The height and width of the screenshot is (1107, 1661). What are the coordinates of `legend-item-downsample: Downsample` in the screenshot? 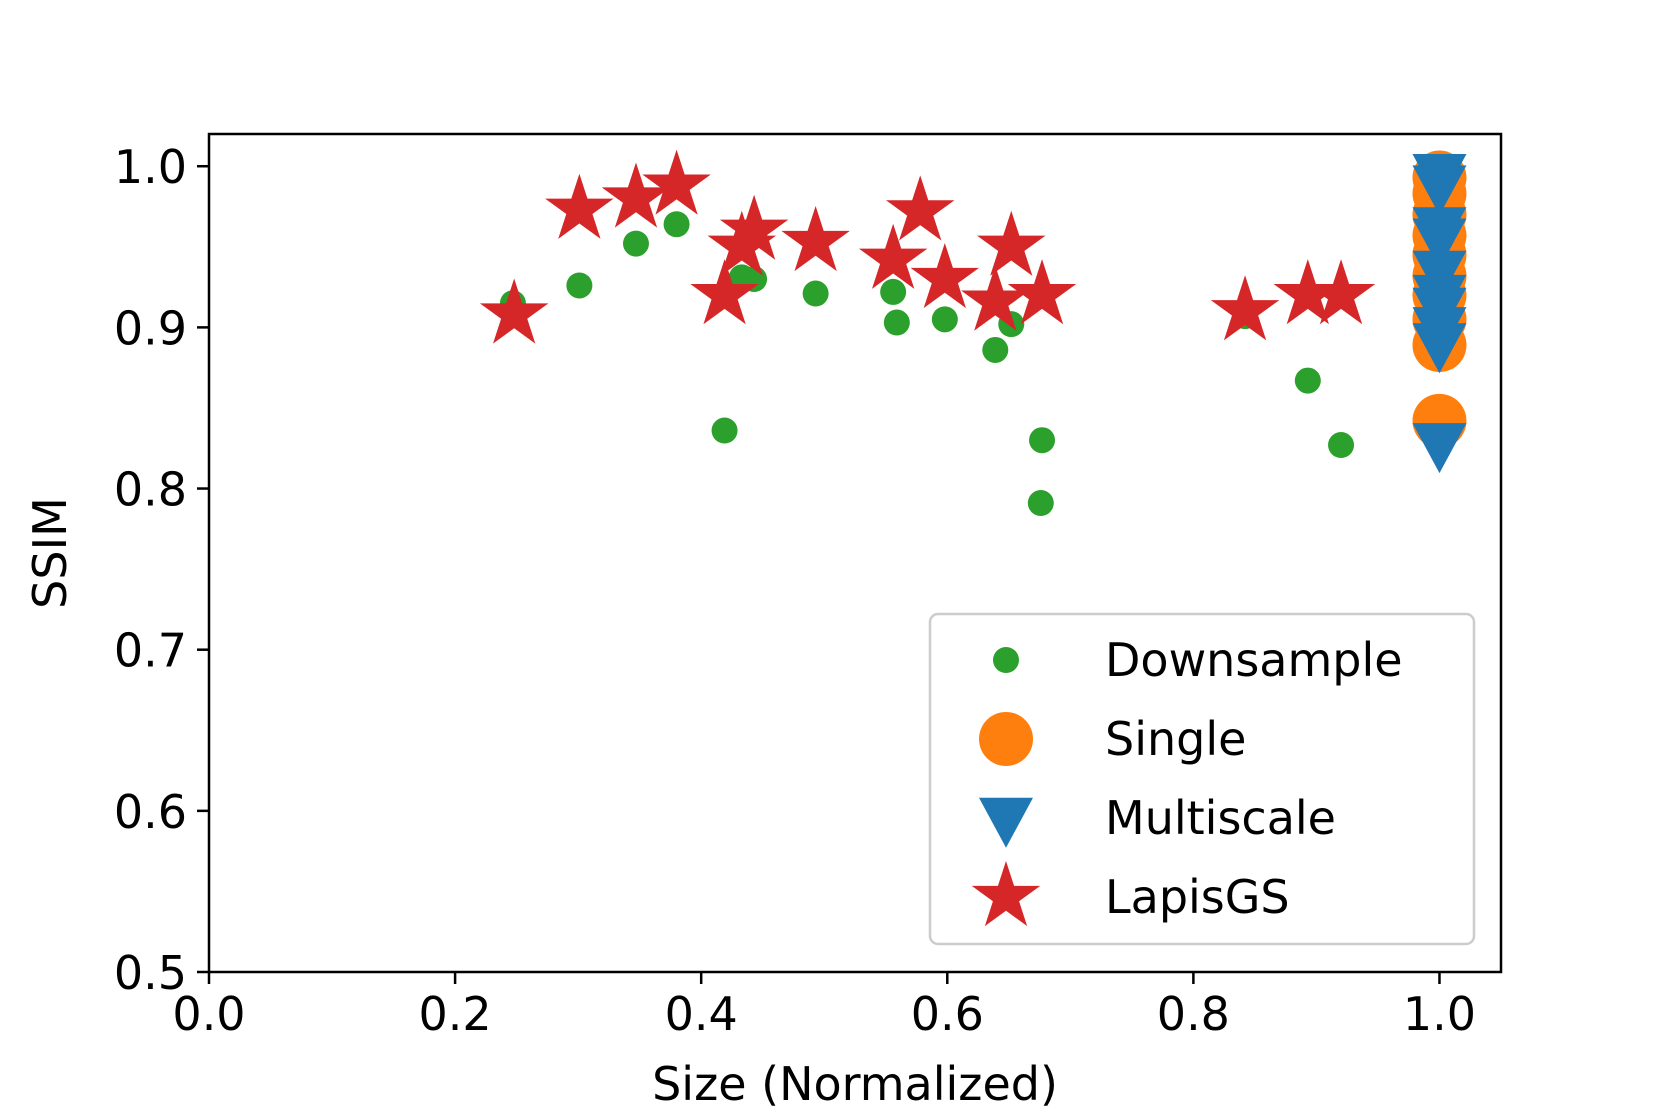 It's located at (1198, 660).